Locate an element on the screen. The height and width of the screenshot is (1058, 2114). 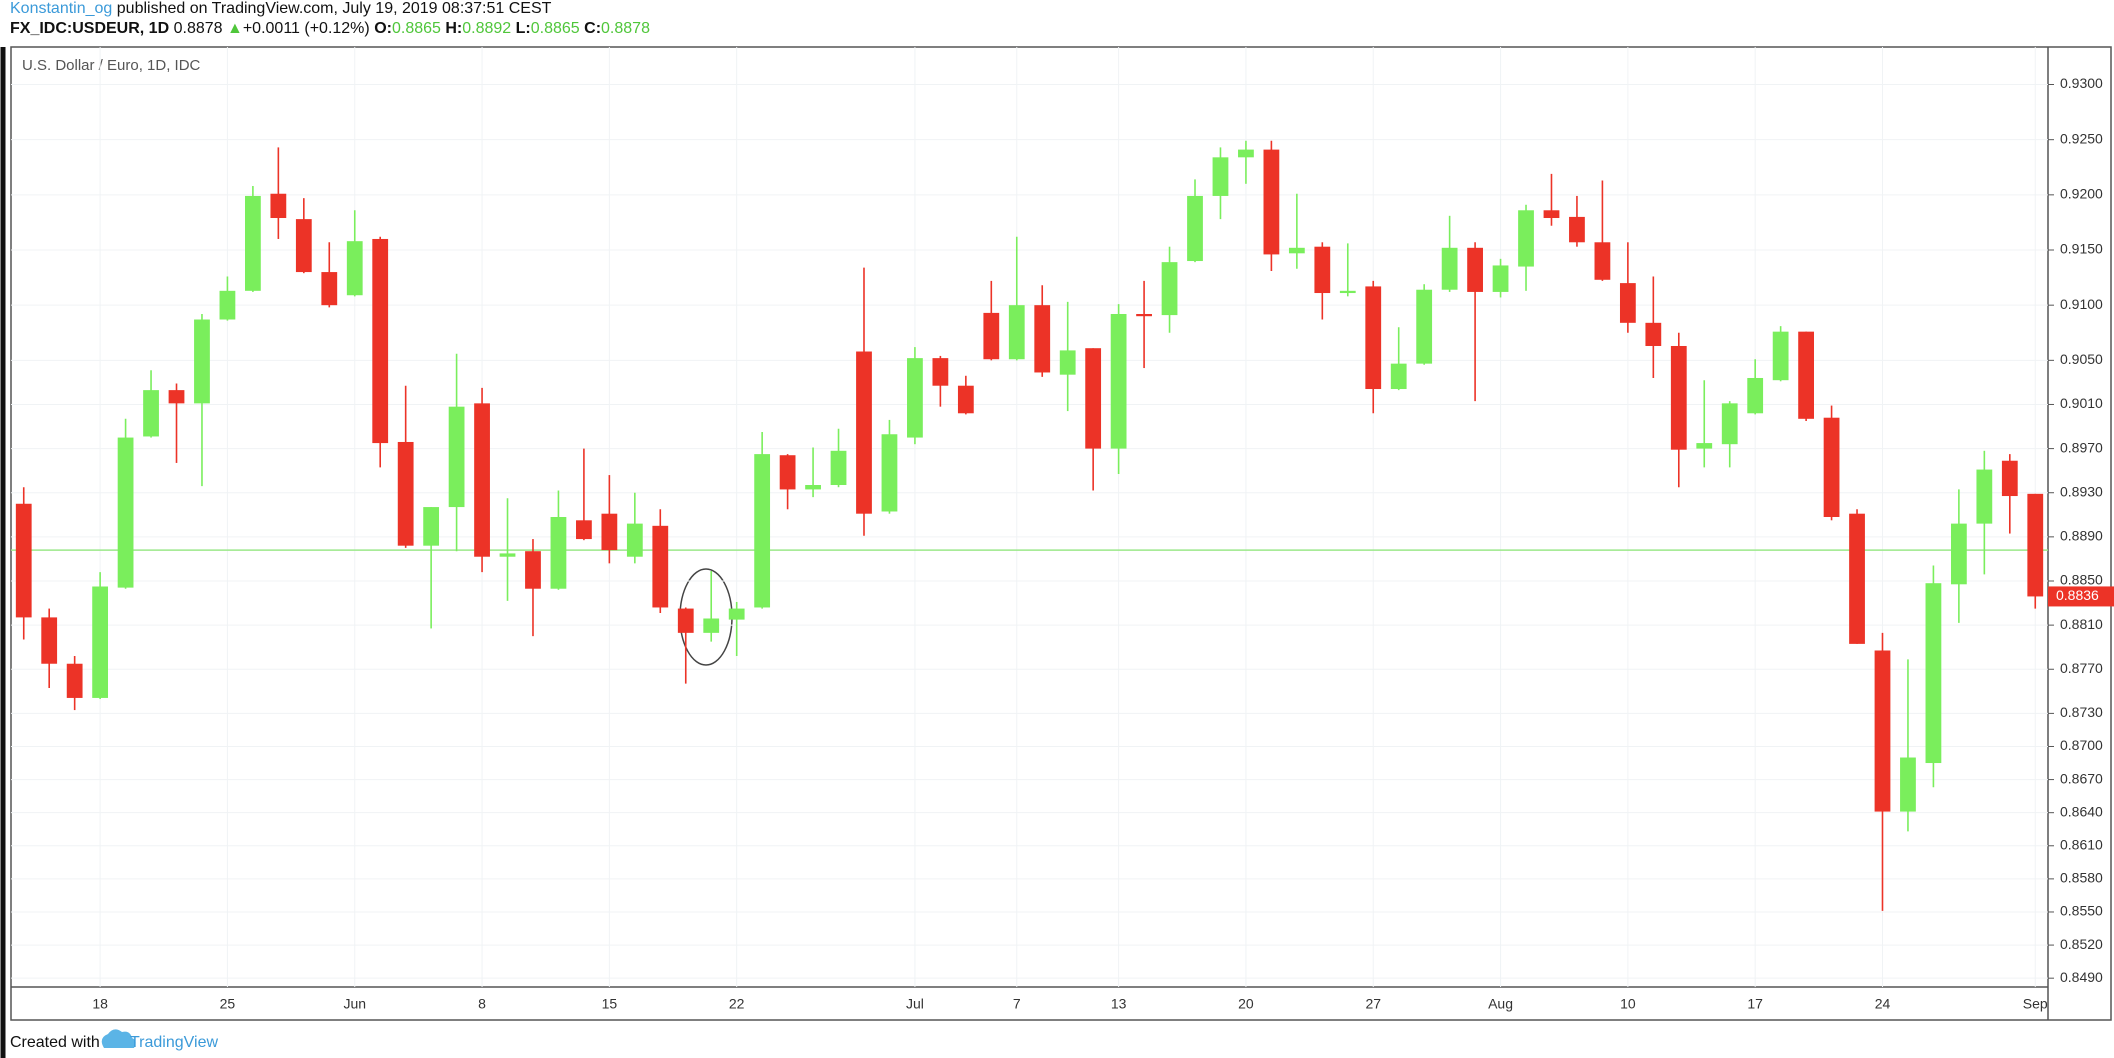
x-tick-label: Jul is located at coordinates (915, 1004).